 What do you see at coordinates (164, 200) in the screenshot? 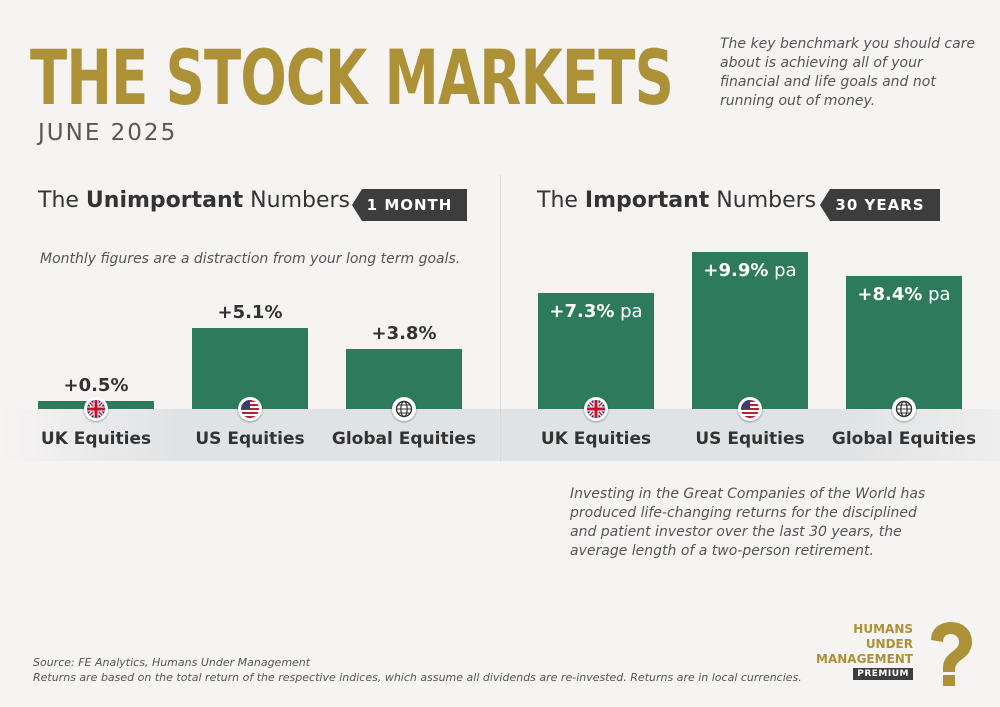
I see `left-heading-bold: Unimportant` at bounding box center [164, 200].